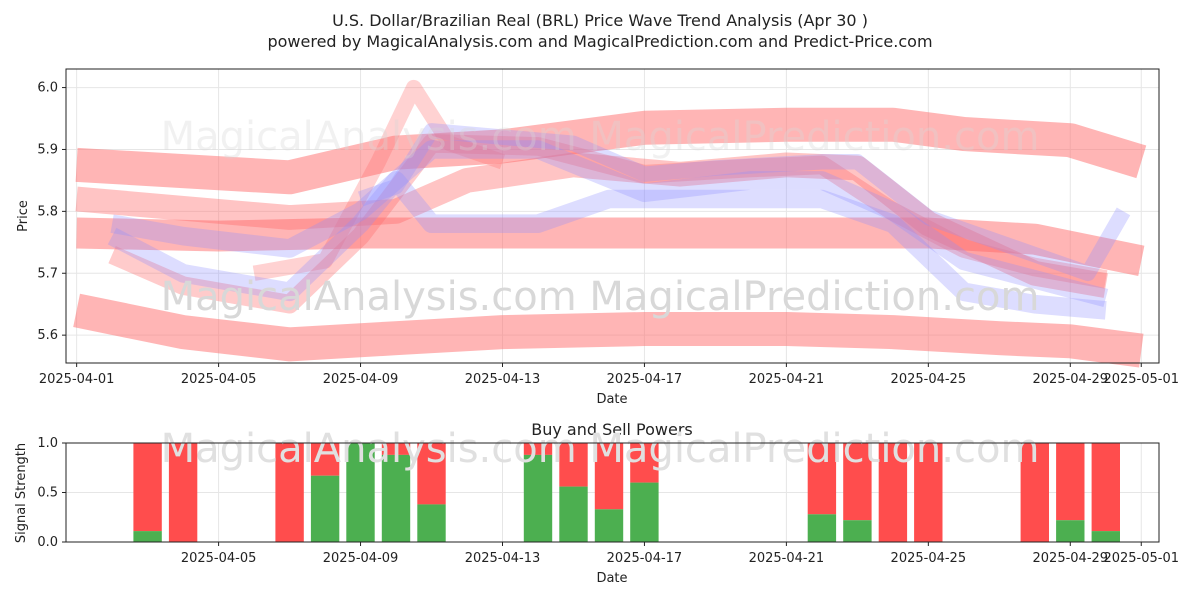 Image resolution: width=1200 pixels, height=600 pixels. Describe the element at coordinates (610, 247) in the screenshot. I see `wave-band-red-band-mid` at that location.